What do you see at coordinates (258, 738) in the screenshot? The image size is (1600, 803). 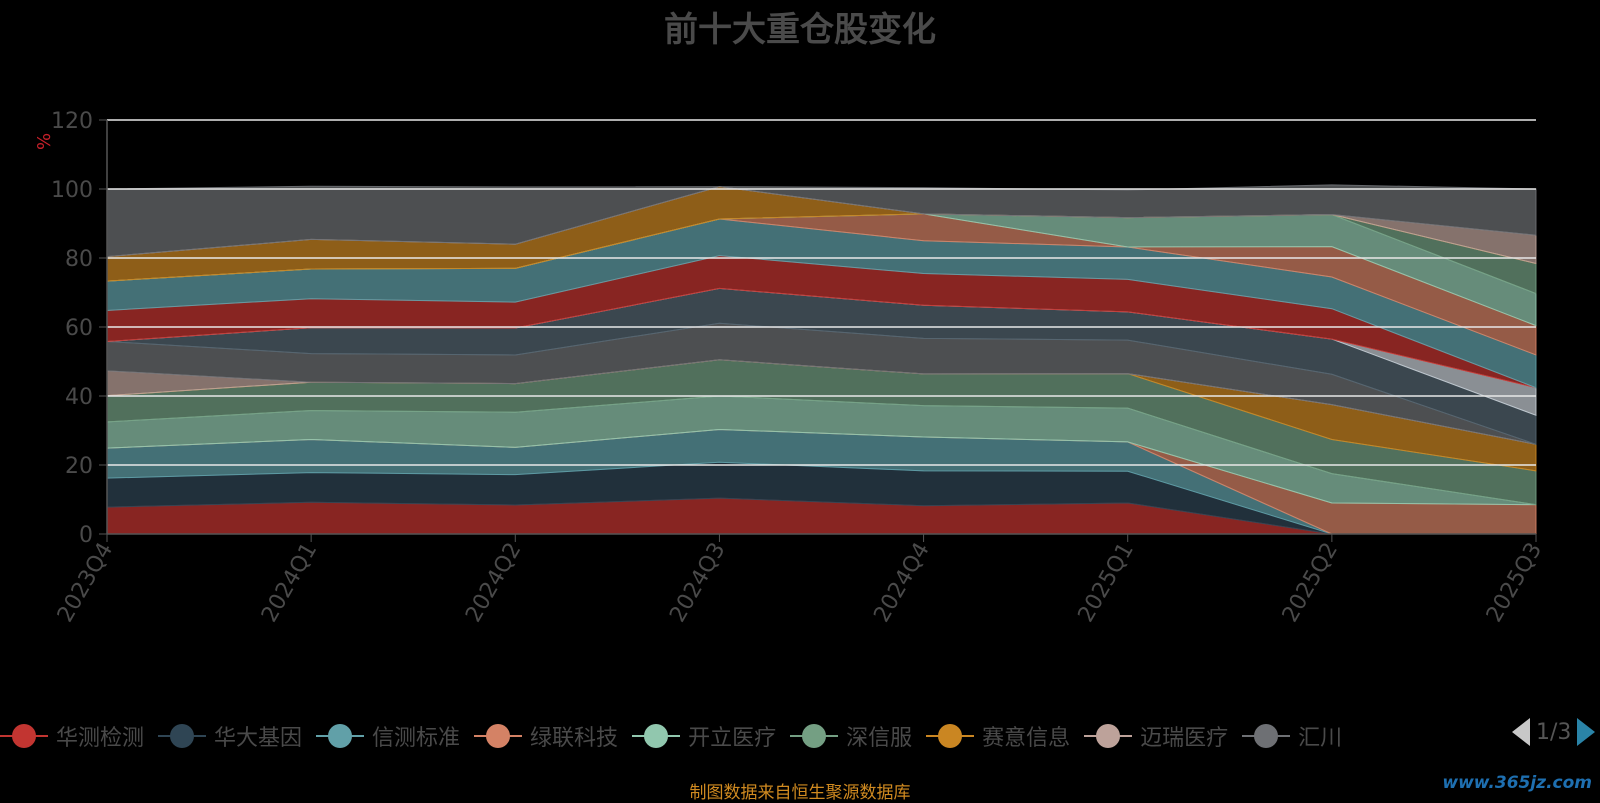 I see `legend-label: 华大基因` at bounding box center [258, 738].